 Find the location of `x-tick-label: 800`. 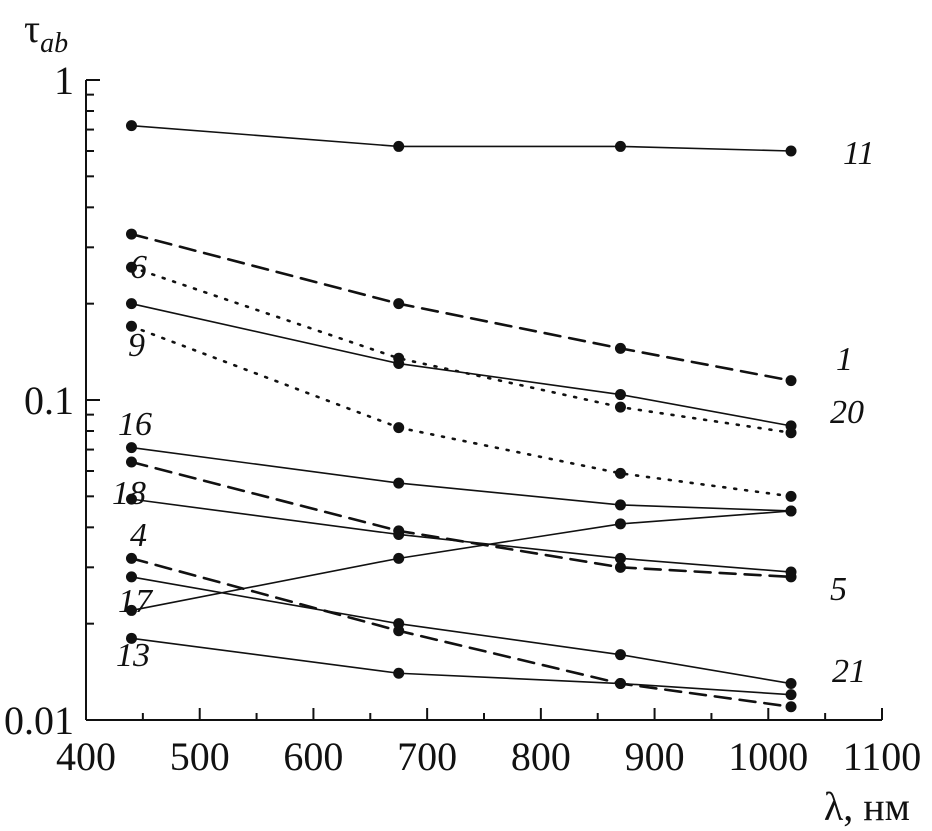

x-tick-label: 800 is located at coordinates (541, 756).